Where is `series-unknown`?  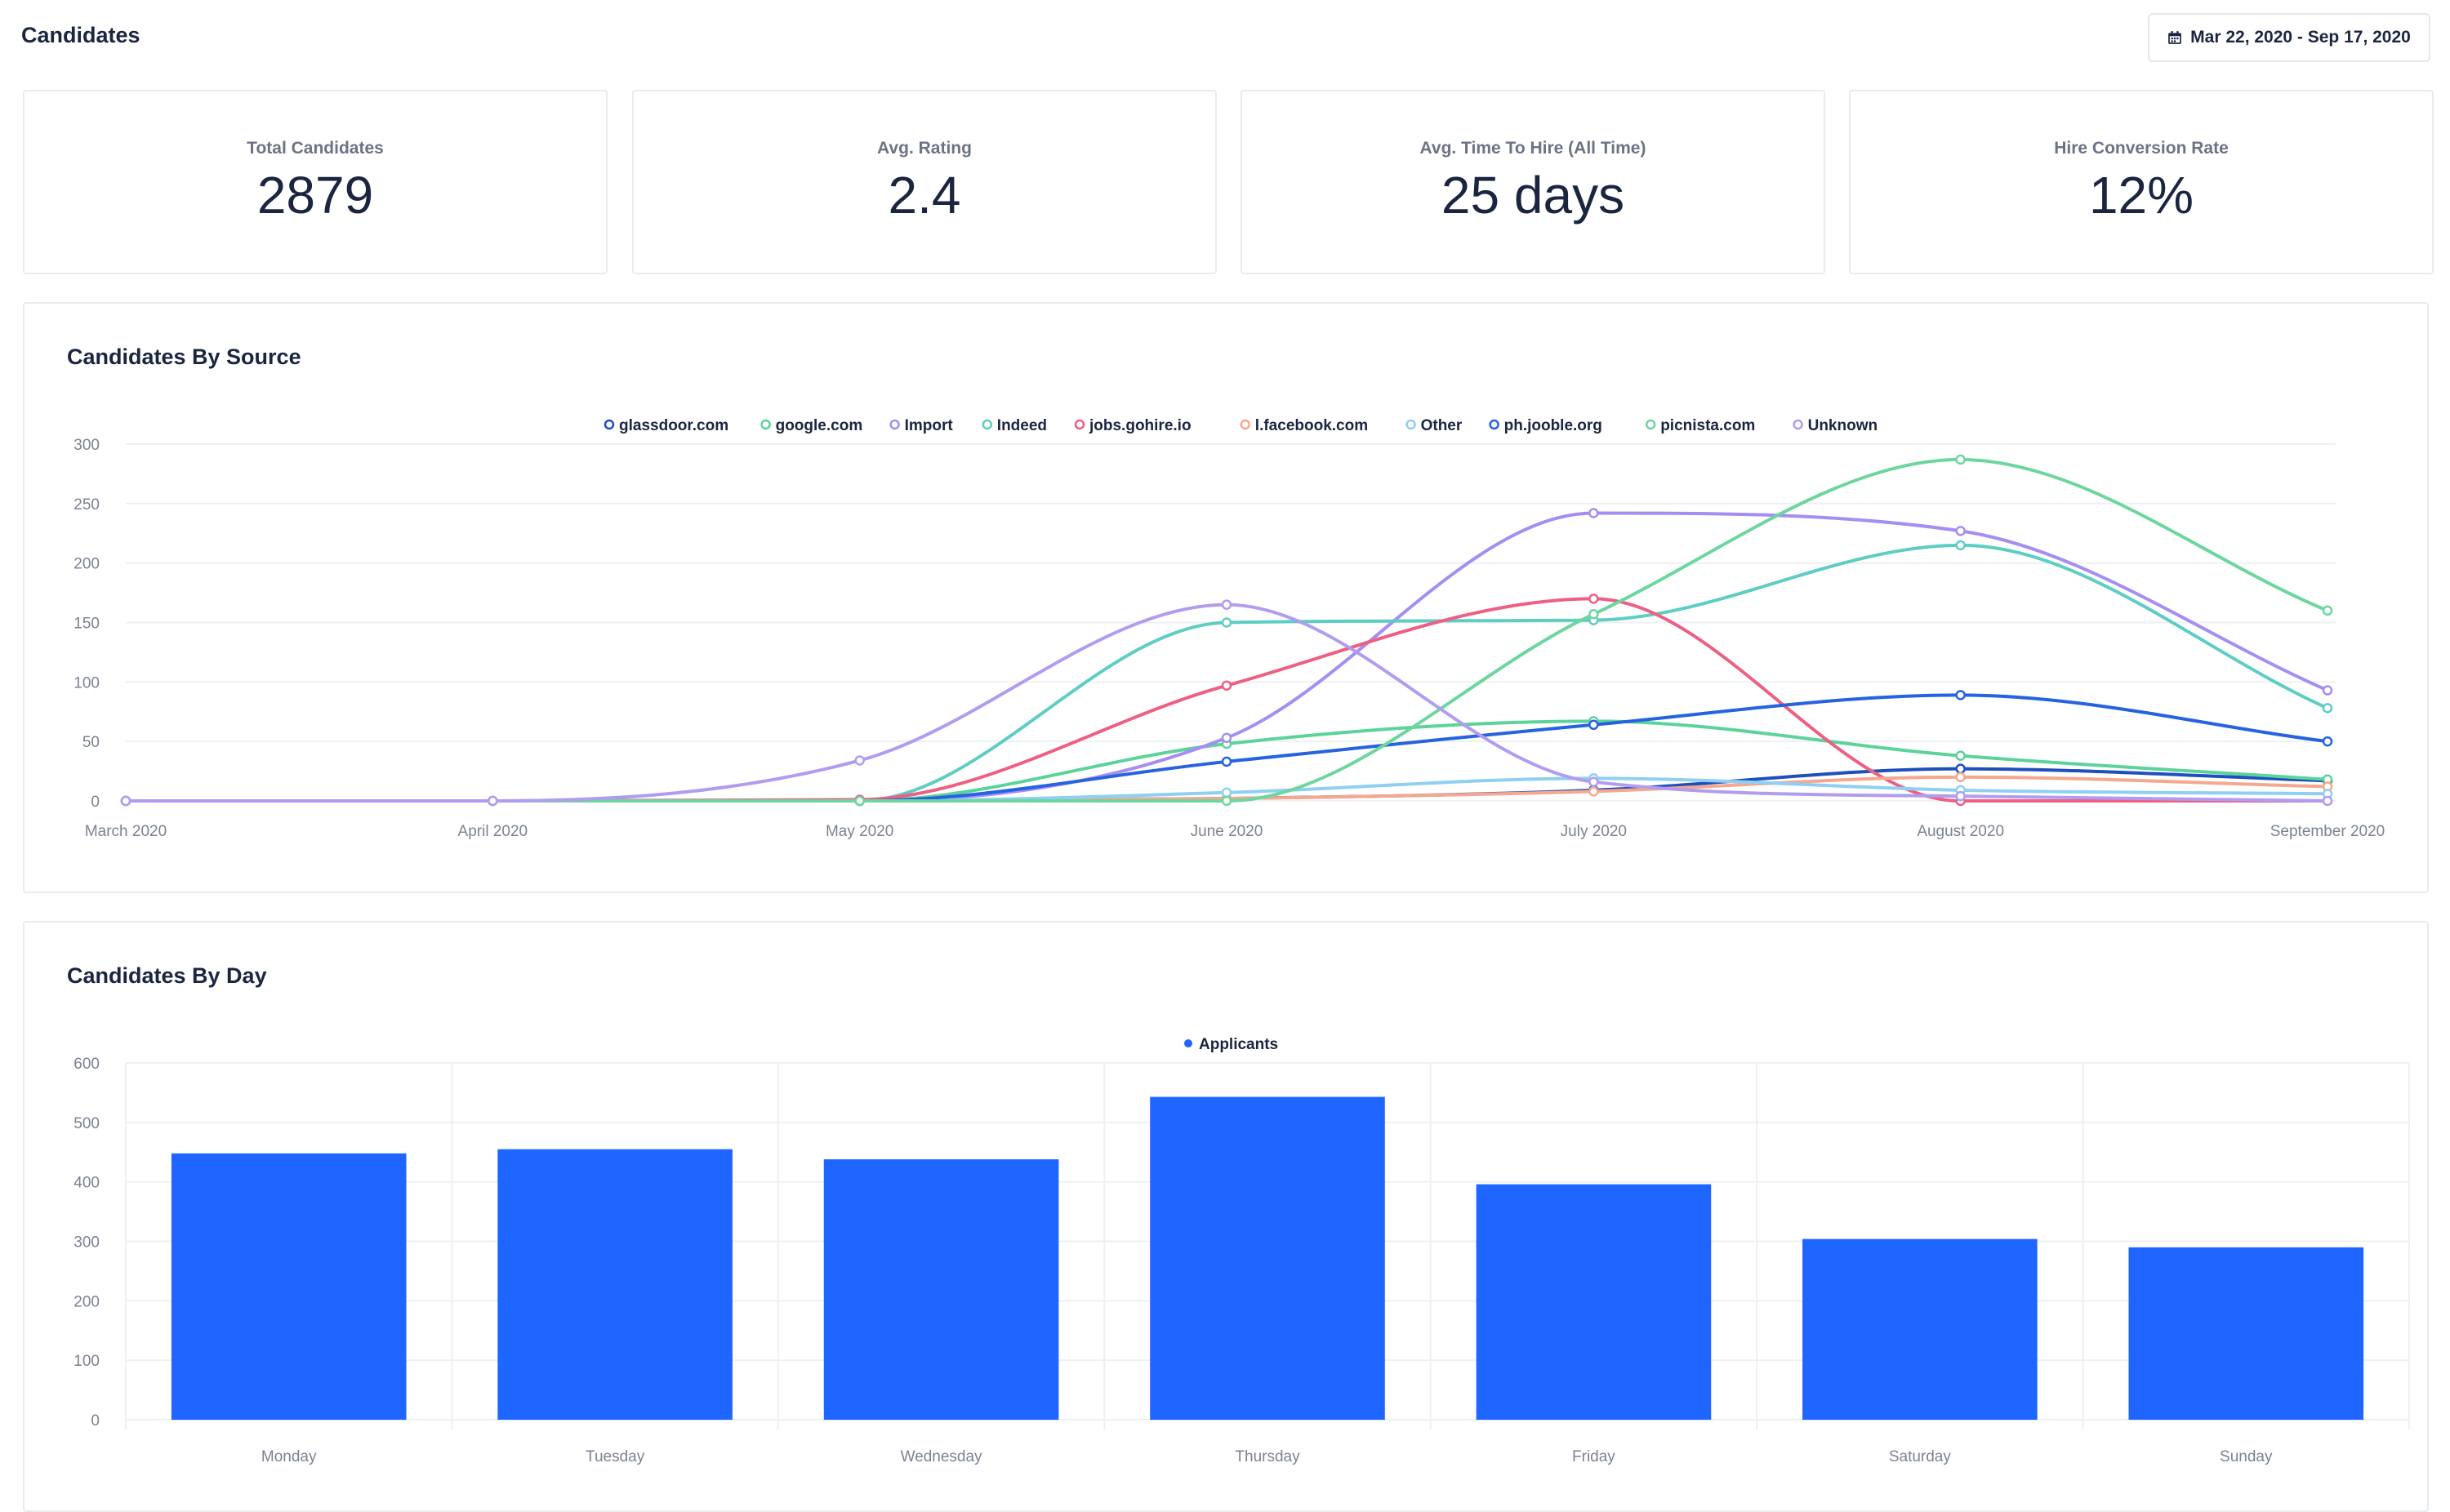
series-unknown is located at coordinates (1226, 703).